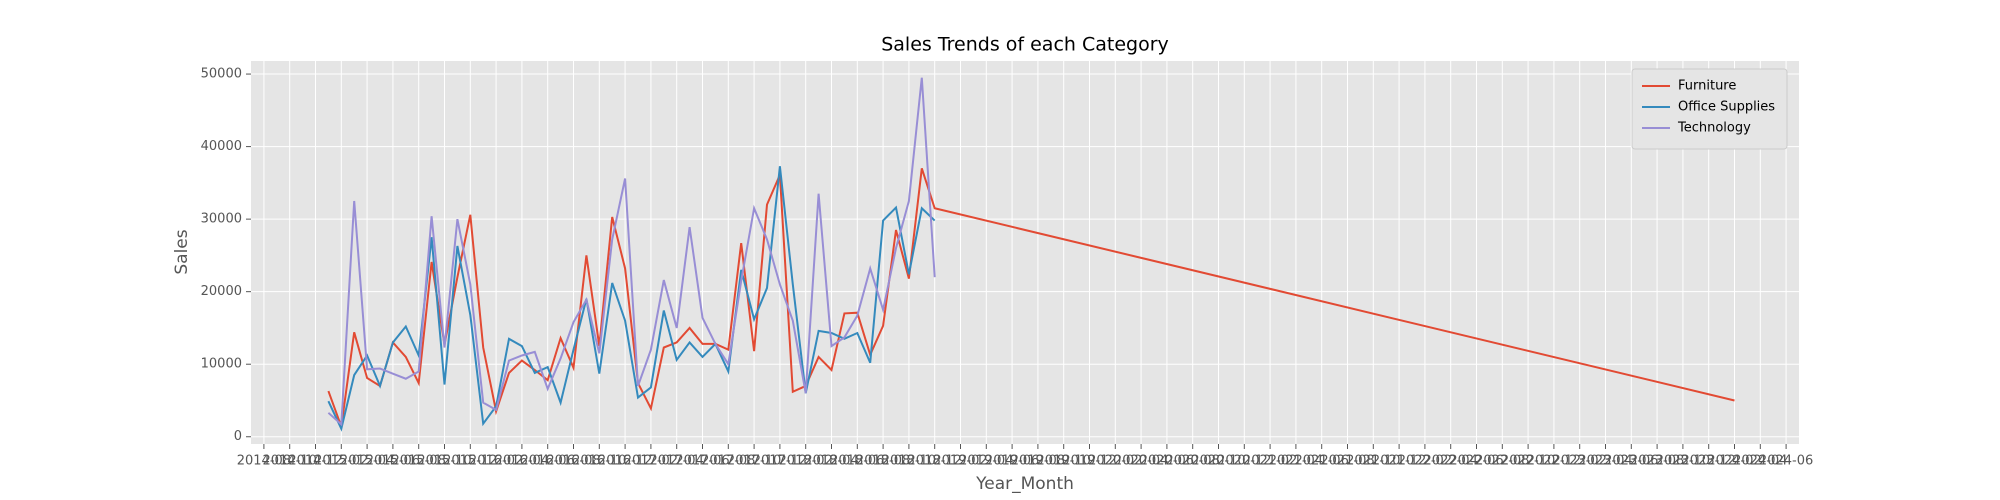 The image size is (2000, 500). What do you see at coordinates (960, 461) in the screenshot?
I see `x-tick-label: 2019-02` at bounding box center [960, 461].